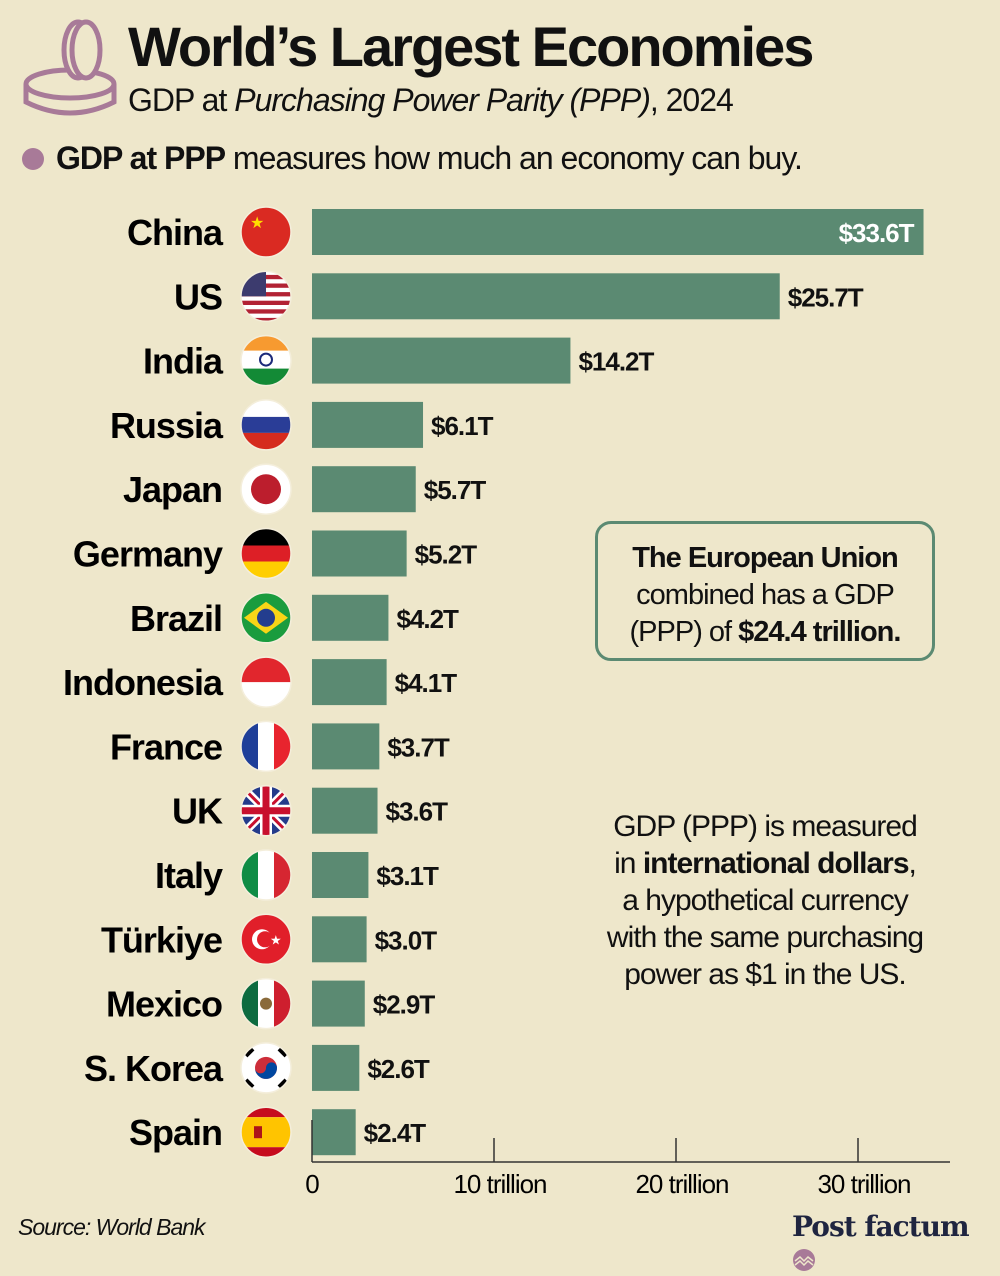  Describe the element at coordinates (765, 974) in the screenshot. I see `ppp-line: power as $1 in the US.` at that location.